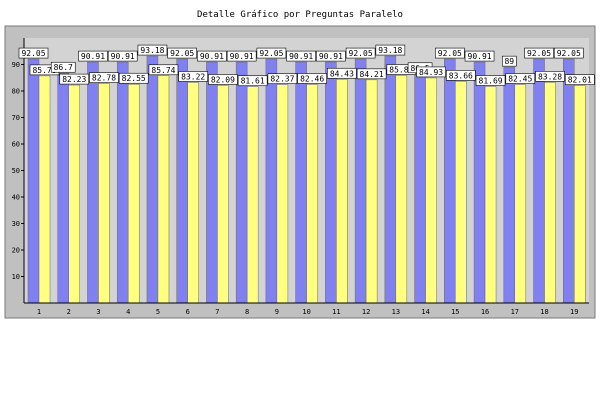 This screenshot has height=400, width=600. I want to click on data-label-text: 83.28, so click(550, 76).